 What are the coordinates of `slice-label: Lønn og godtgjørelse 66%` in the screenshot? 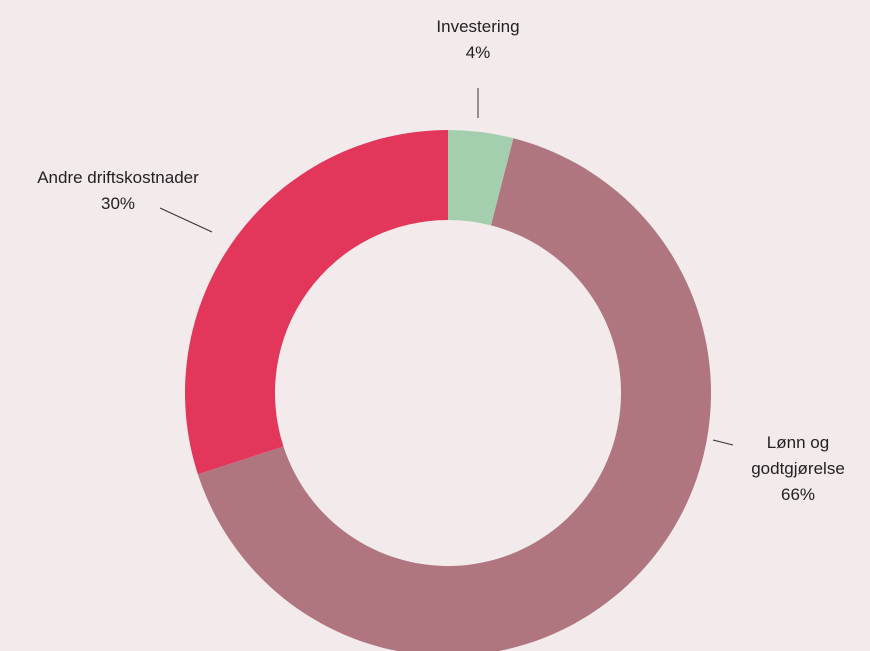 It's located at (798, 469).